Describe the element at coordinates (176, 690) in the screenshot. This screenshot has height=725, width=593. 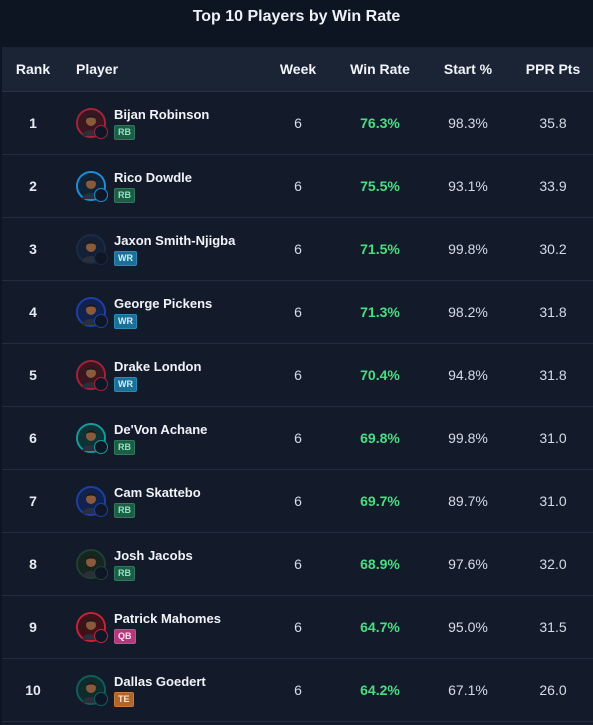
I see `player-cell: Dallas Goedert TE` at that location.